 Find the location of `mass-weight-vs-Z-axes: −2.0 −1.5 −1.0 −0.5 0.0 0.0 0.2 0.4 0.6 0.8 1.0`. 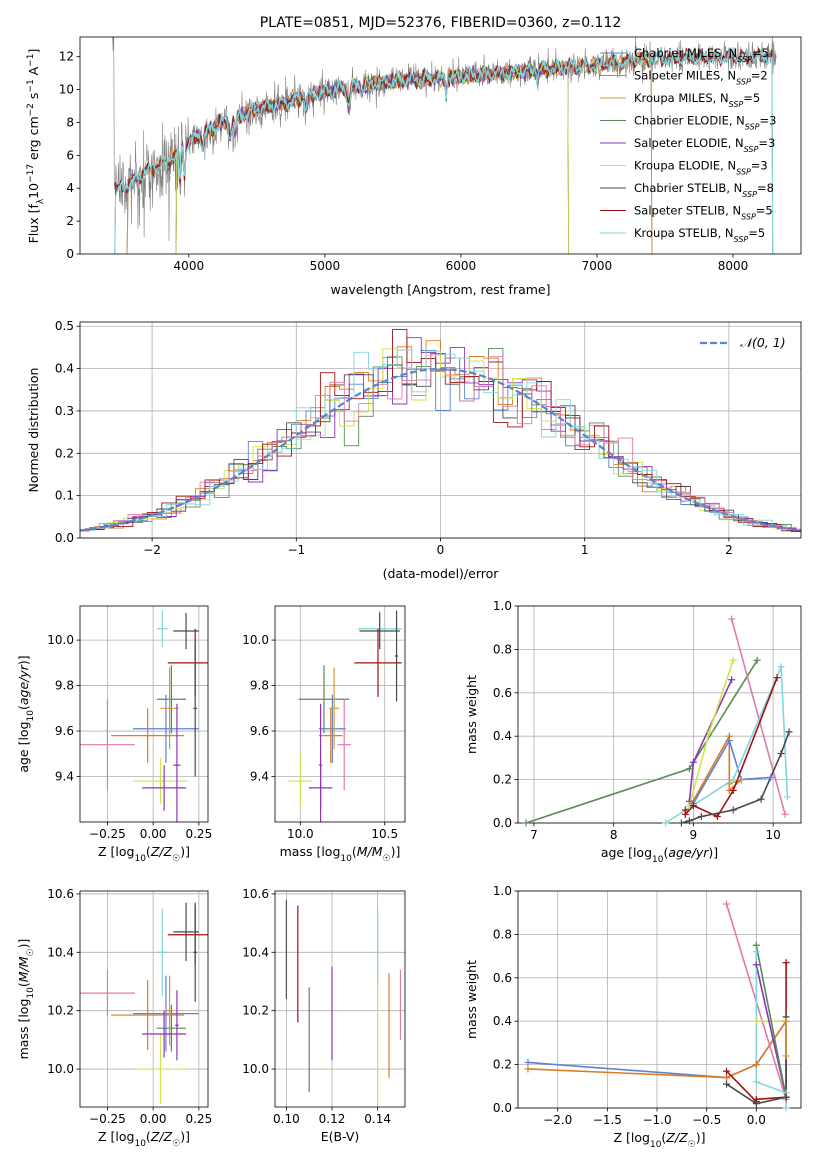

mass-weight-vs-Z-axes: −2.0 −1.5 −1.0 −0.5 0.0 0.0 0.2 0.4 0.6 0.8 1.0 is located at coordinates (647, 1005).